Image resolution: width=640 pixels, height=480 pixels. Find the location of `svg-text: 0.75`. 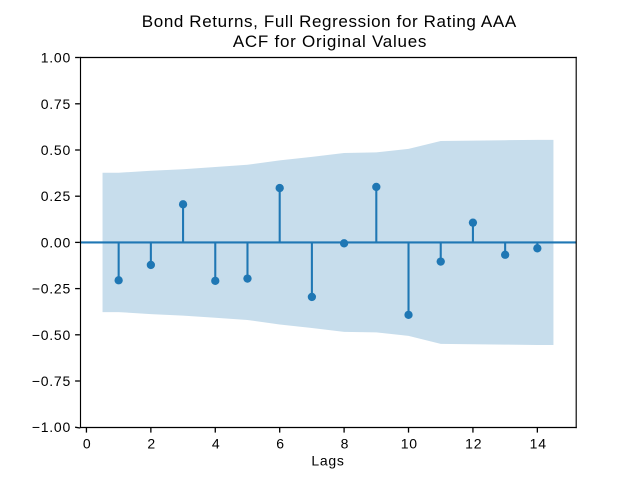

svg-text: 0.75 is located at coordinates (56, 104).